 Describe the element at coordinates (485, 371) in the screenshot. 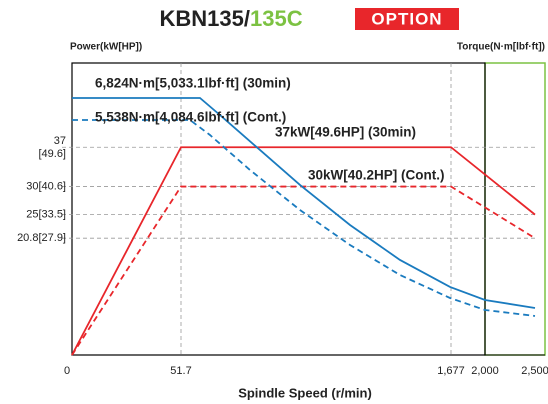

I see `x-tick-label: 2,000` at that location.